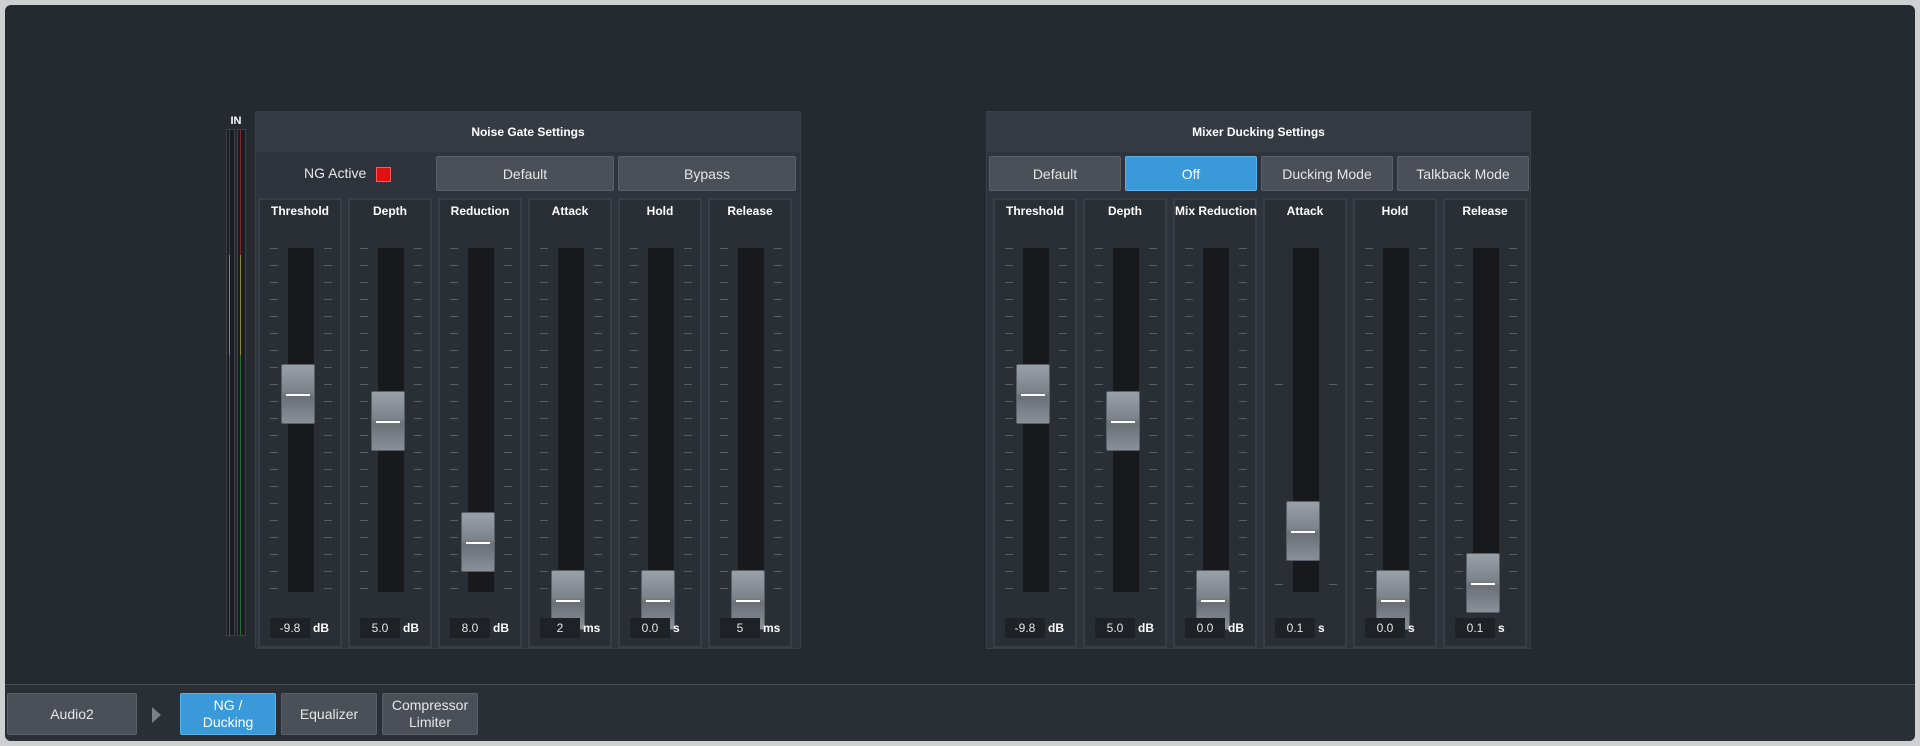 The image size is (1920, 746). I want to click on tab-equalizer: Equalizer, so click(329, 714).